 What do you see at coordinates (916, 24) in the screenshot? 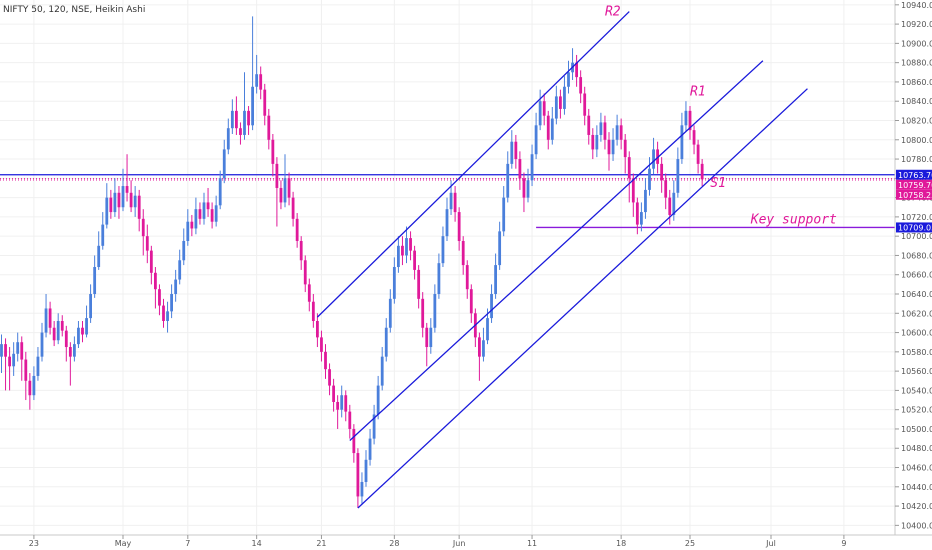
I see `y-tick-label: 10920.00` at bounding box center [916, 24].